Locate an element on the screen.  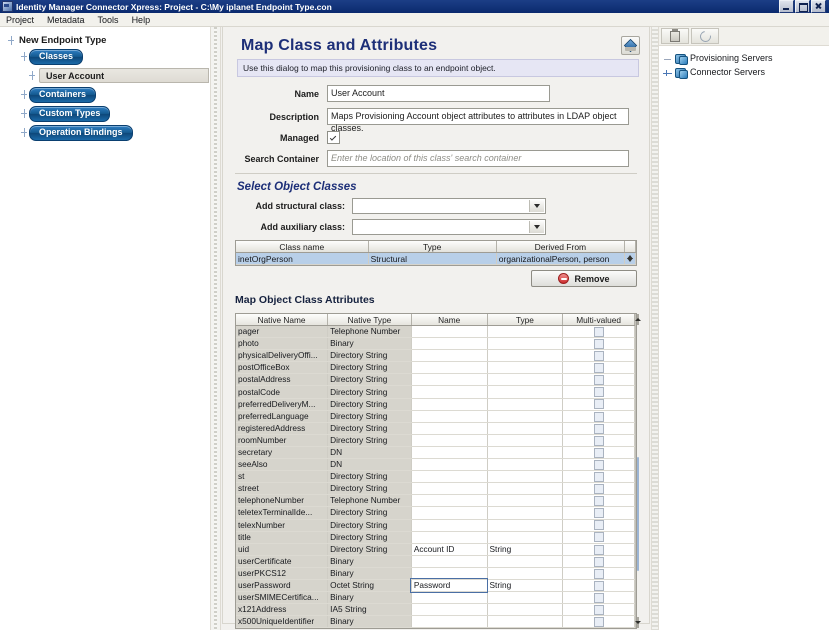
tree-node-user-account: User Account is located at coordinates (104, 75).